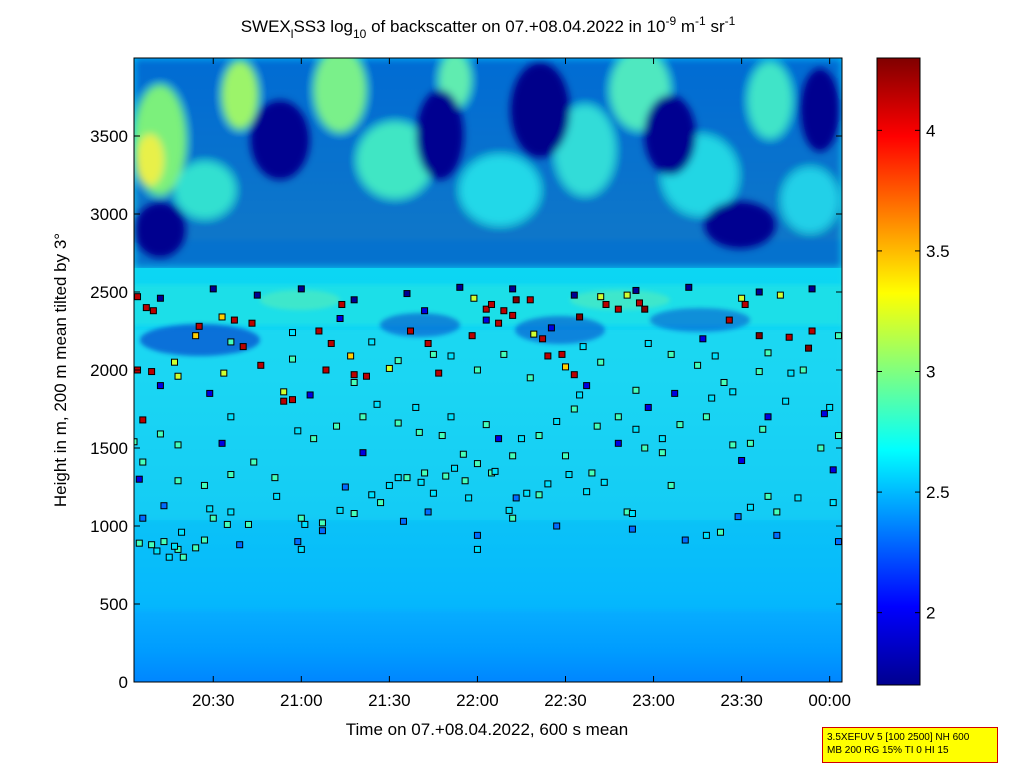 Image resolution: width=1023 pixels, height=767 pixels. What do you see at coordinates (898, 737) in the screenshot?
I see `info-line-1: 3.5XEFUV 5 [100 2500] NH 600` at bounding box center [898, 737].